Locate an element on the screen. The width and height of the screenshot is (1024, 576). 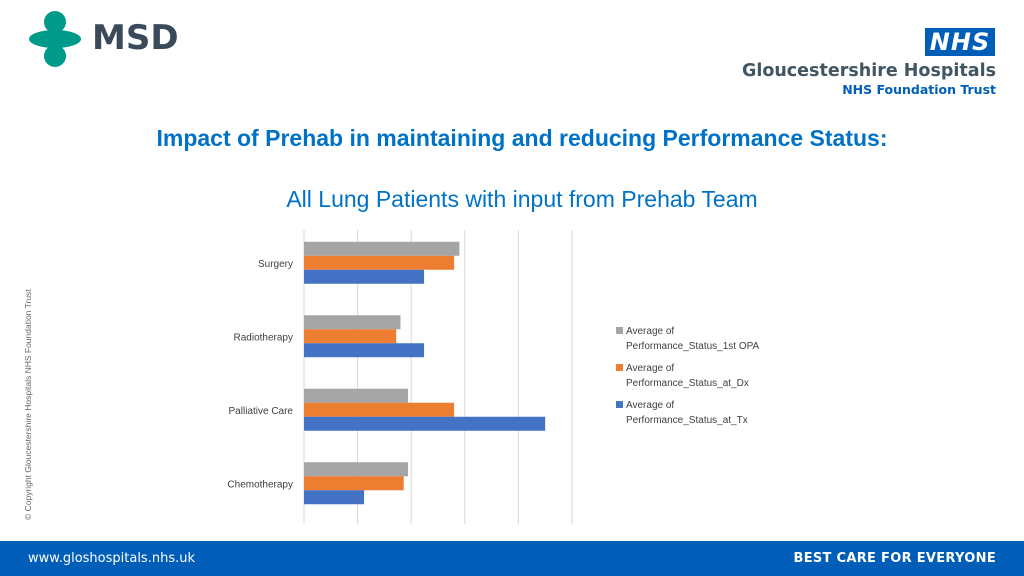
category-label-0: Surgery is located at coordinates (275, 264).